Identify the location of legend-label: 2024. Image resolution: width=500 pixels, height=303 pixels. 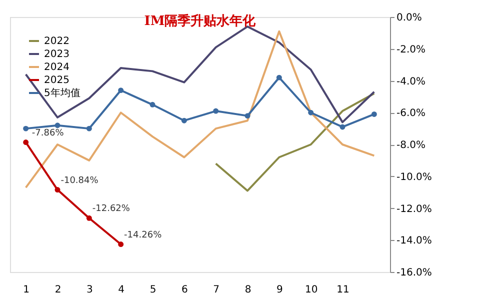
(57, 67).